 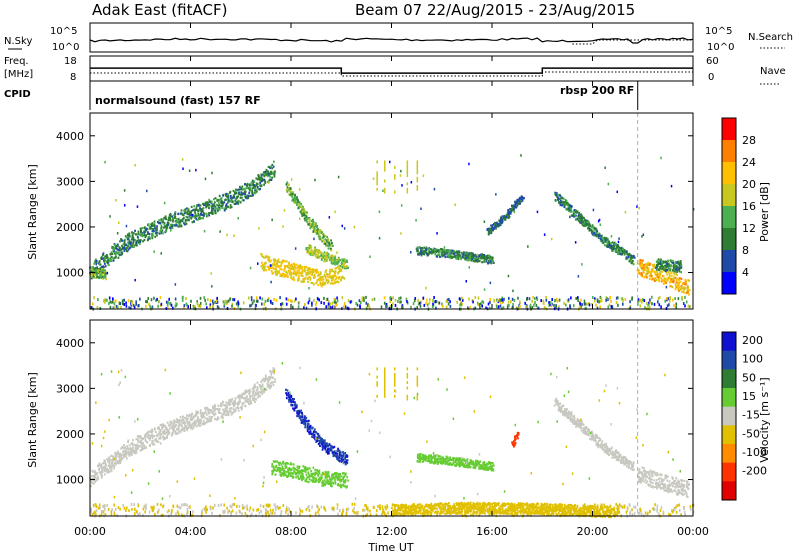 What do you see at coordinates (773, 71) in the screenshot?
I see `nave-label: Nave` at bounding box center [773, 71].